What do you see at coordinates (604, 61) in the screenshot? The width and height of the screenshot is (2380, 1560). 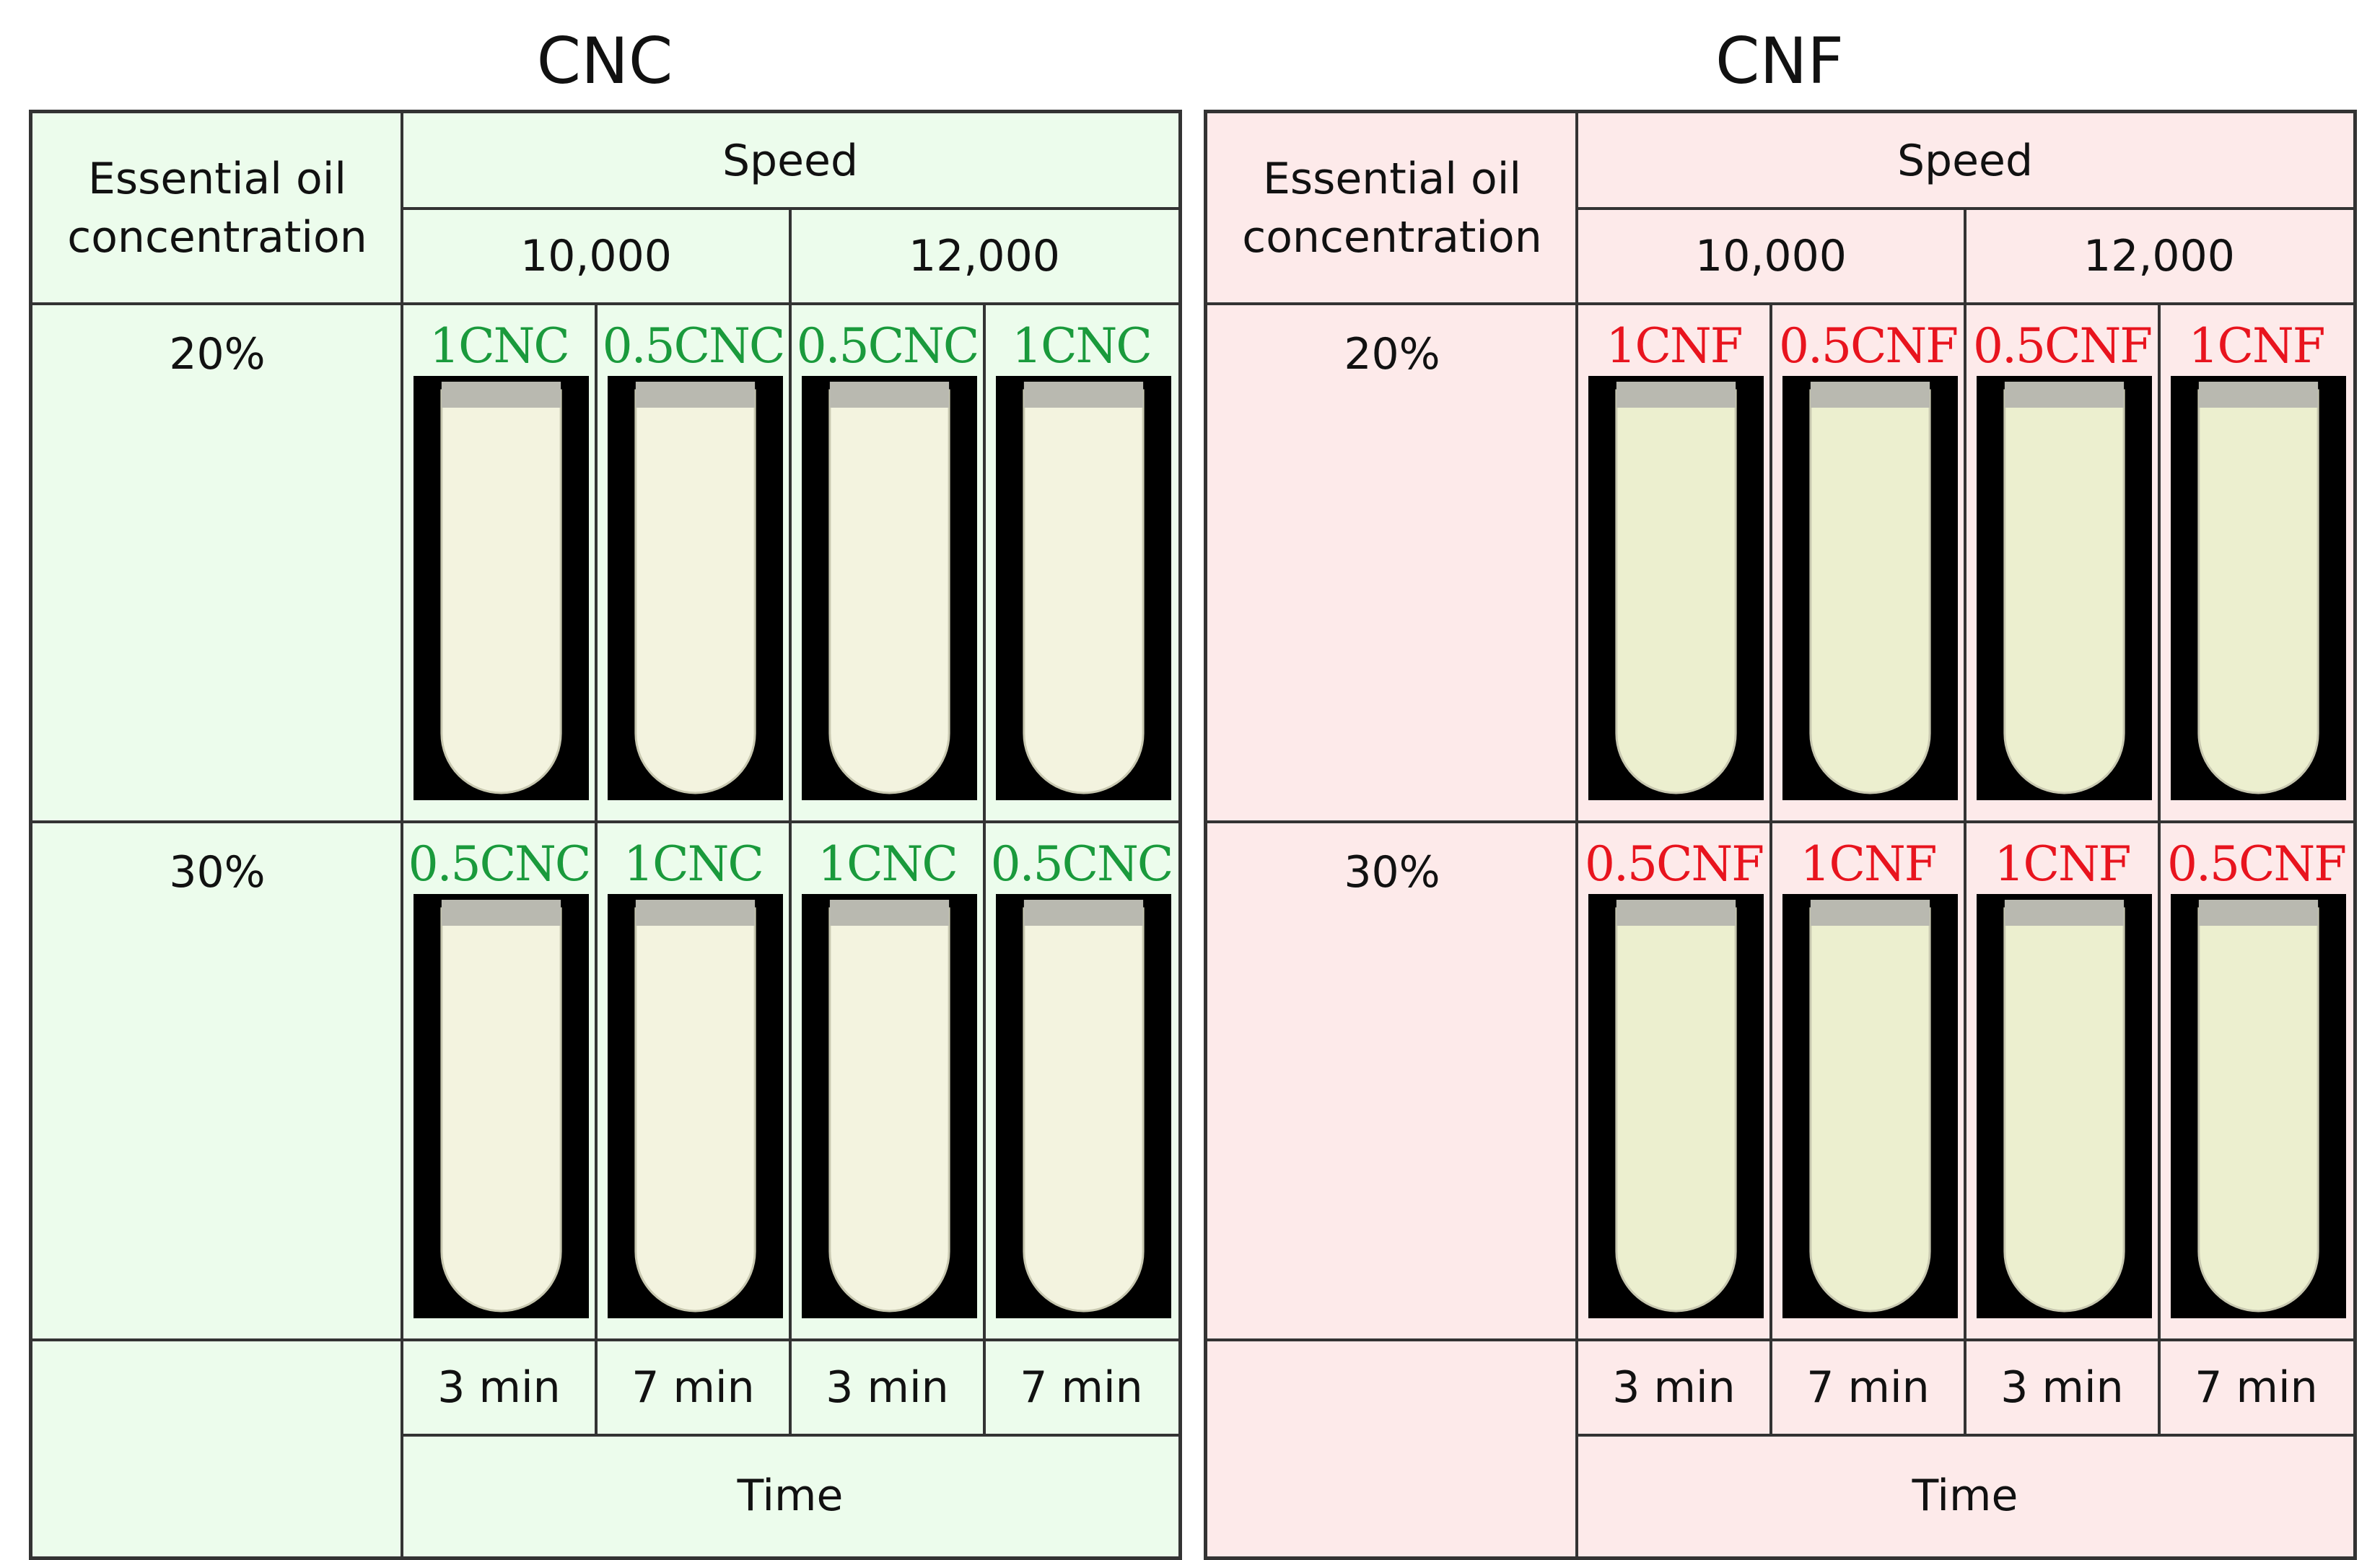 I see `panel-title-cnc: CNC` at bounding box center [604, 61].